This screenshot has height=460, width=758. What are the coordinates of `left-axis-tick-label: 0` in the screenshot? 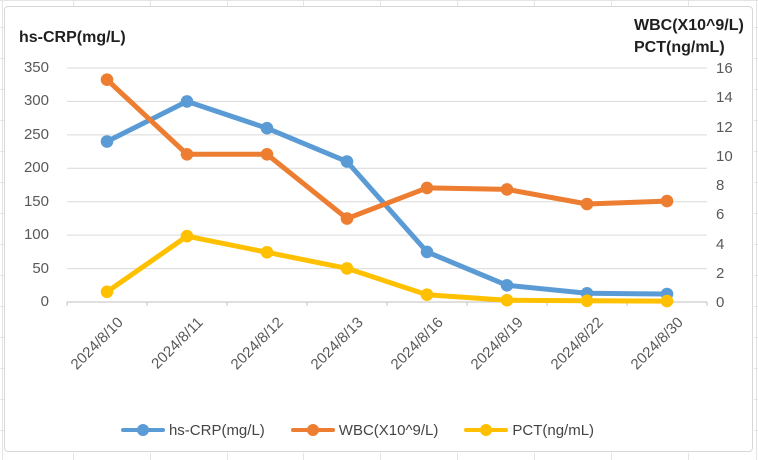 It's located at (44, 301).